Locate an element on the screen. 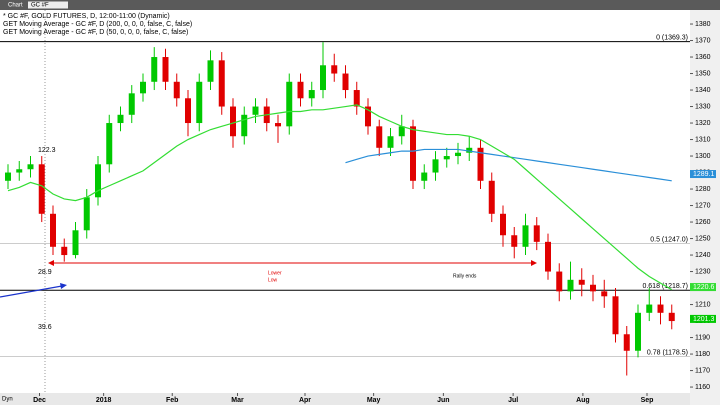  y-tick-label: 1240 is located at coordinates (703, 255).